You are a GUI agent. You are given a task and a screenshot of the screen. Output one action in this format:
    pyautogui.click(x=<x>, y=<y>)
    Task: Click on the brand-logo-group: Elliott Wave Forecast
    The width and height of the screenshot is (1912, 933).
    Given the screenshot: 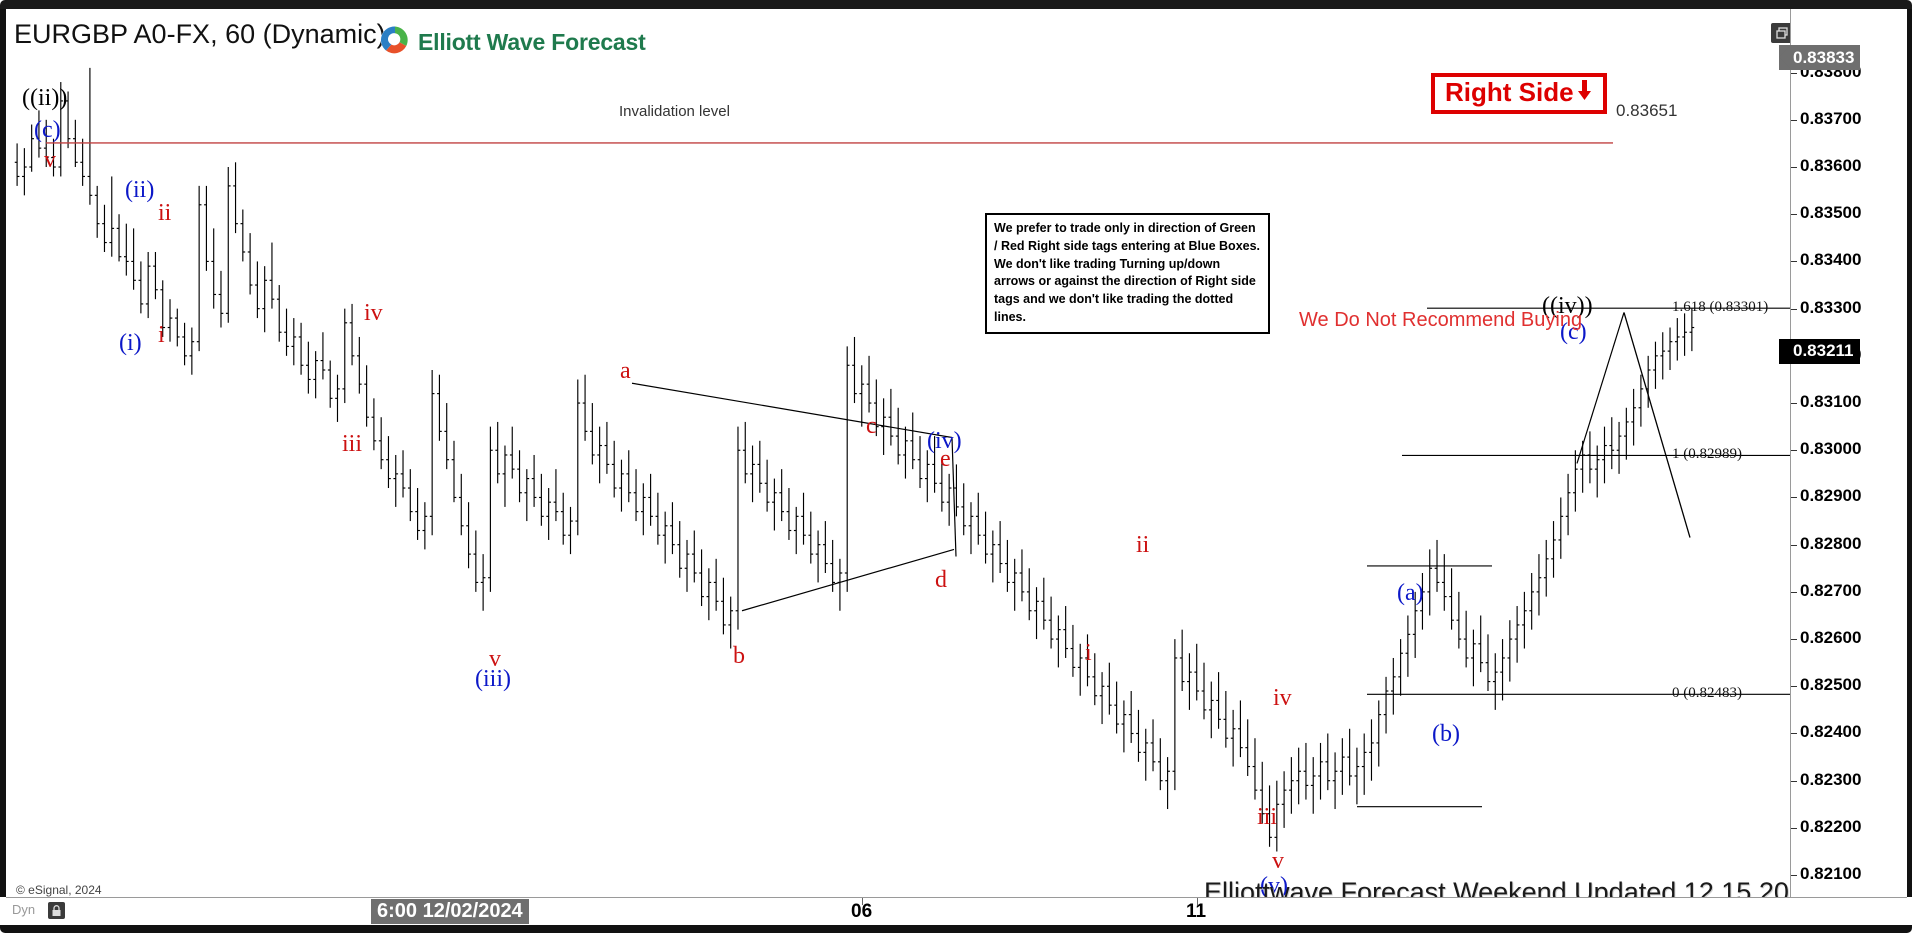 What is the action you would take?
    pyautogui.click(x=513, y=42)
    